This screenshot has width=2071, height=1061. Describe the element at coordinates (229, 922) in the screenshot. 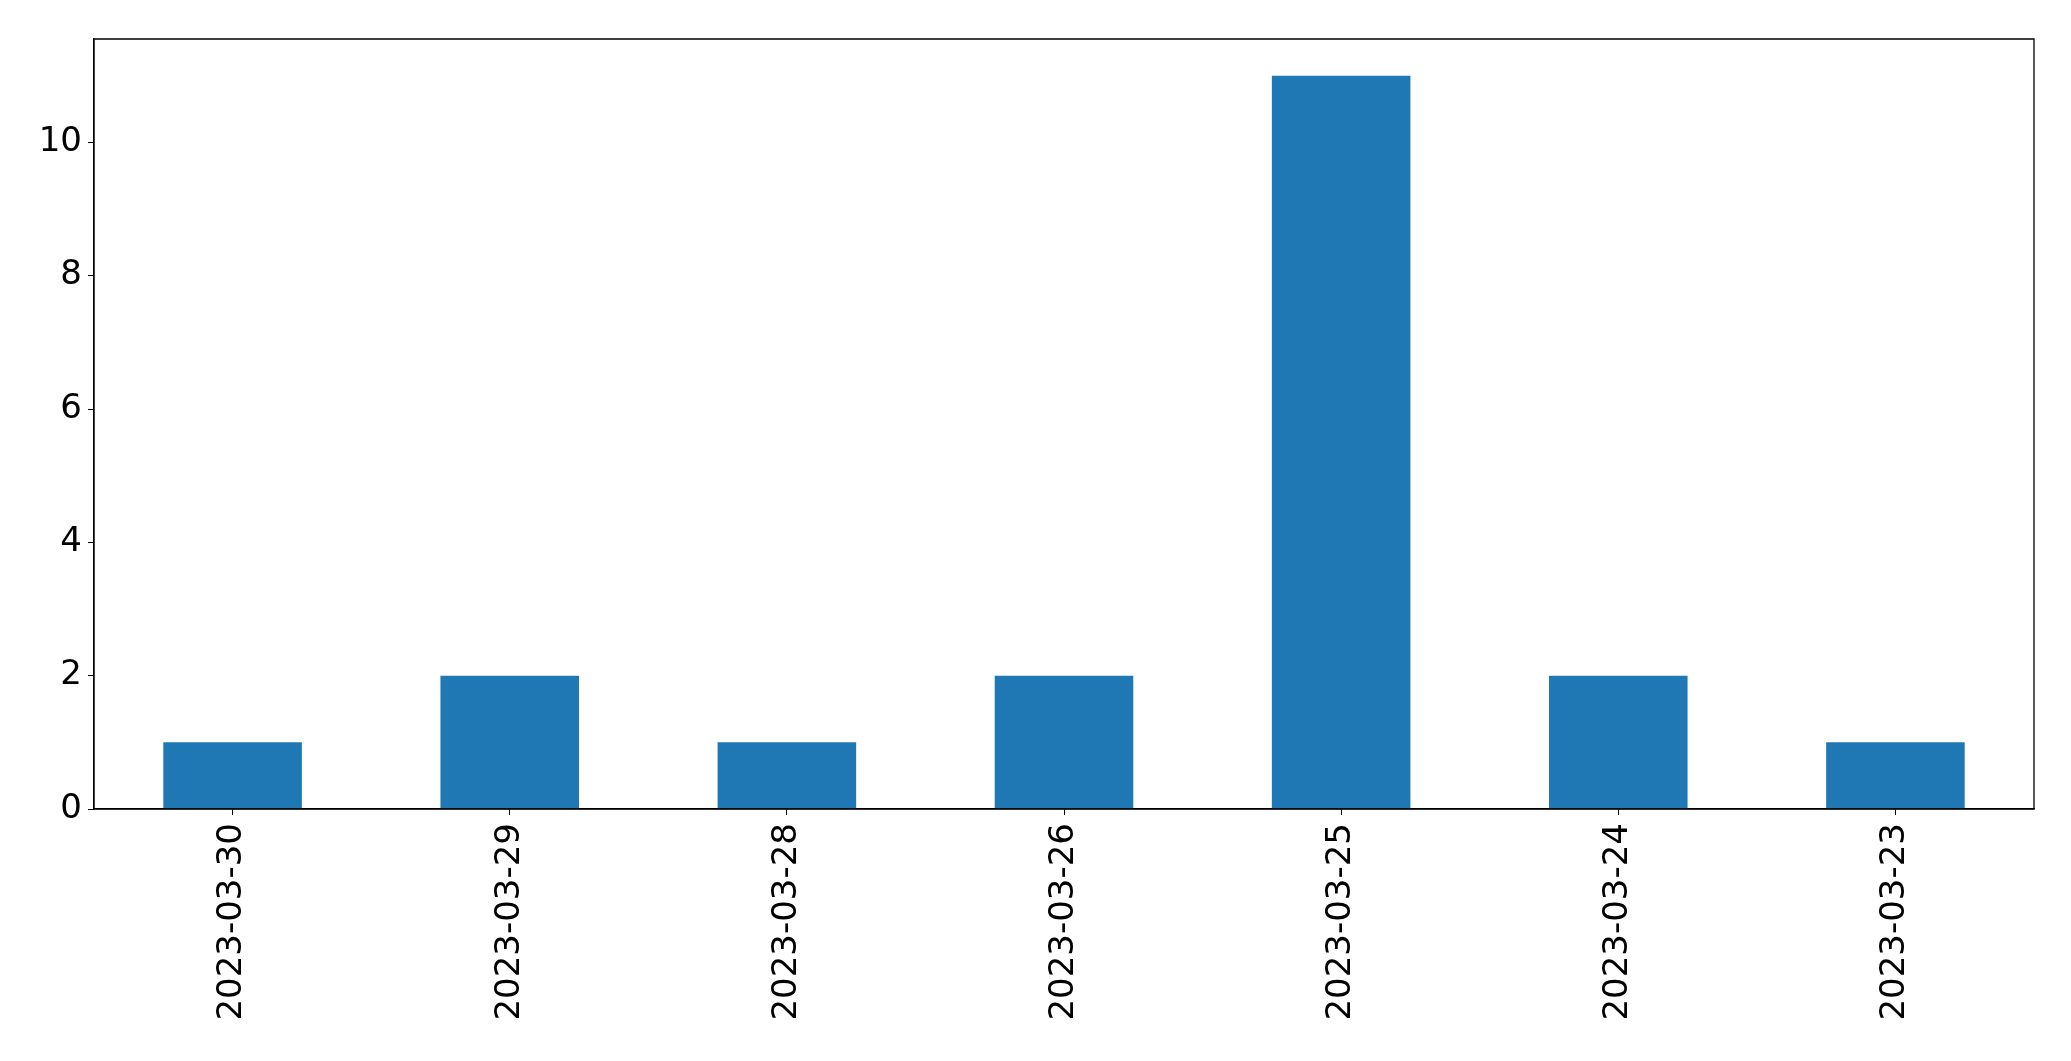

I see `x-tick-label: 2023-03-30` at that location.